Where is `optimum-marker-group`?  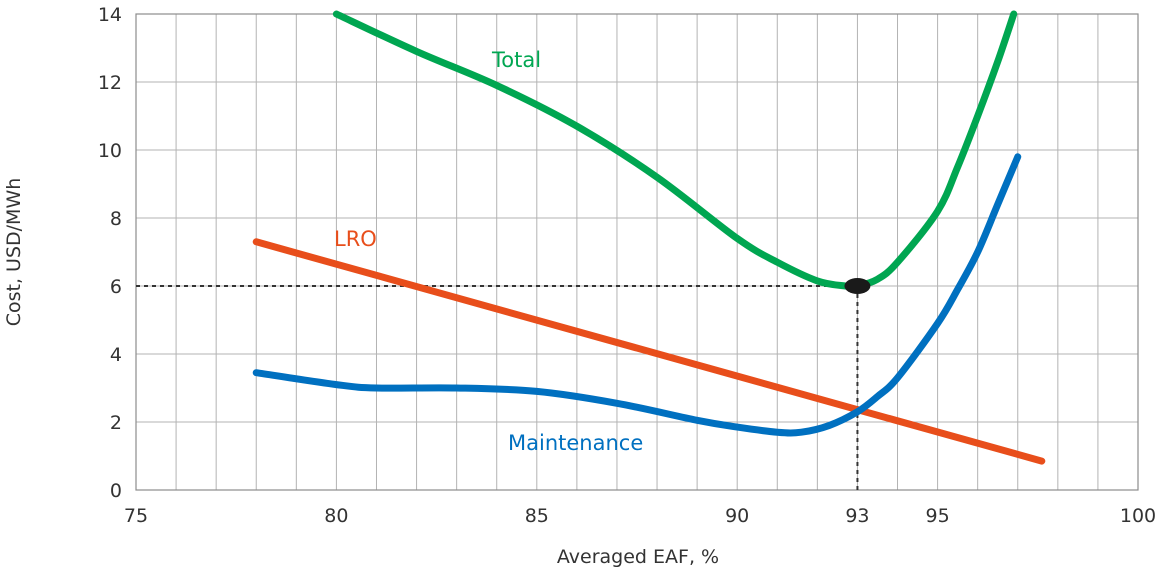
optimum-marker-group is located at coordinates (857, 286).